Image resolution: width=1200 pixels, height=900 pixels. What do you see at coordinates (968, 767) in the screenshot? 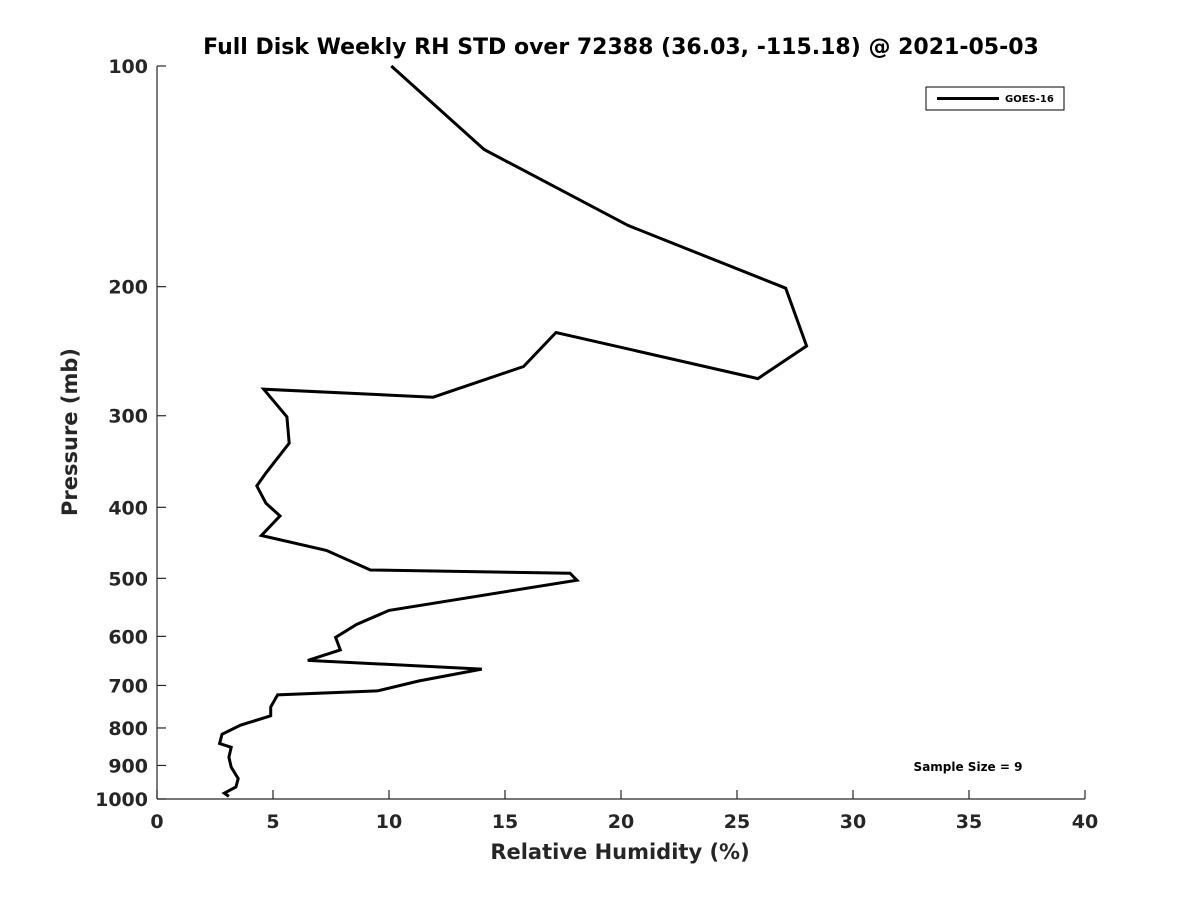
I see `sample-size-annotation: Sample Size = 9` at bounding box center [968, 767].